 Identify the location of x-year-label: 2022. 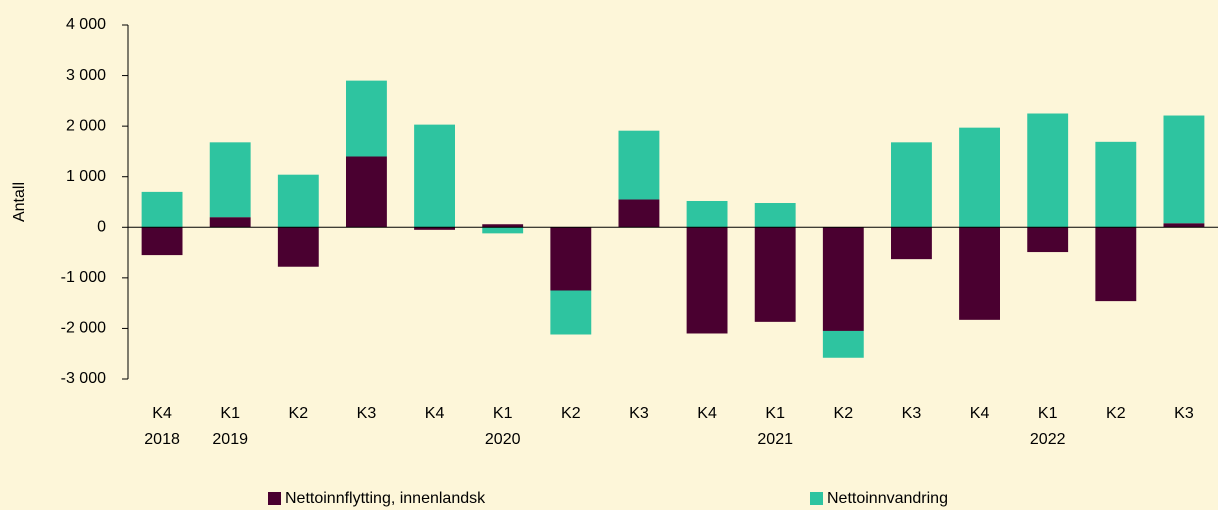
(1048, 439).